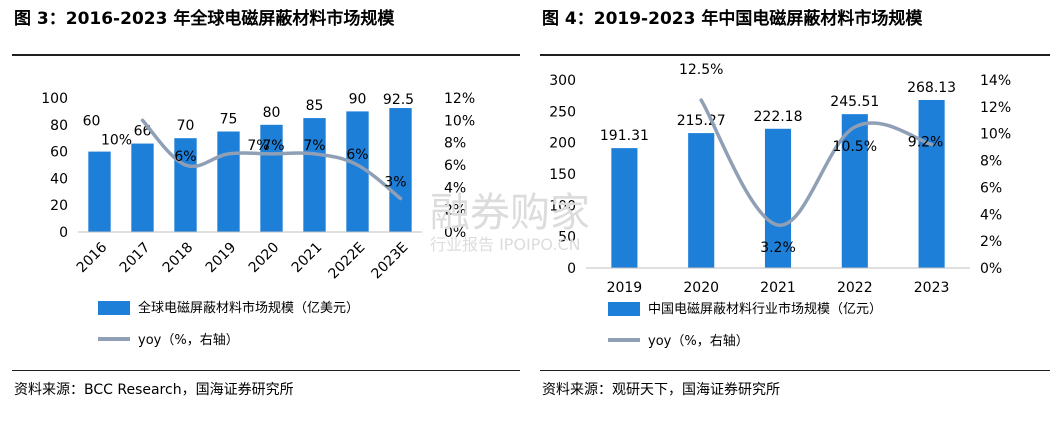 The height and width of the screenshot is (428, 1062). Describe the element at coordinates (395, 183) in the screenshot. I see `left-yoy-value-label: 3%` at that location.